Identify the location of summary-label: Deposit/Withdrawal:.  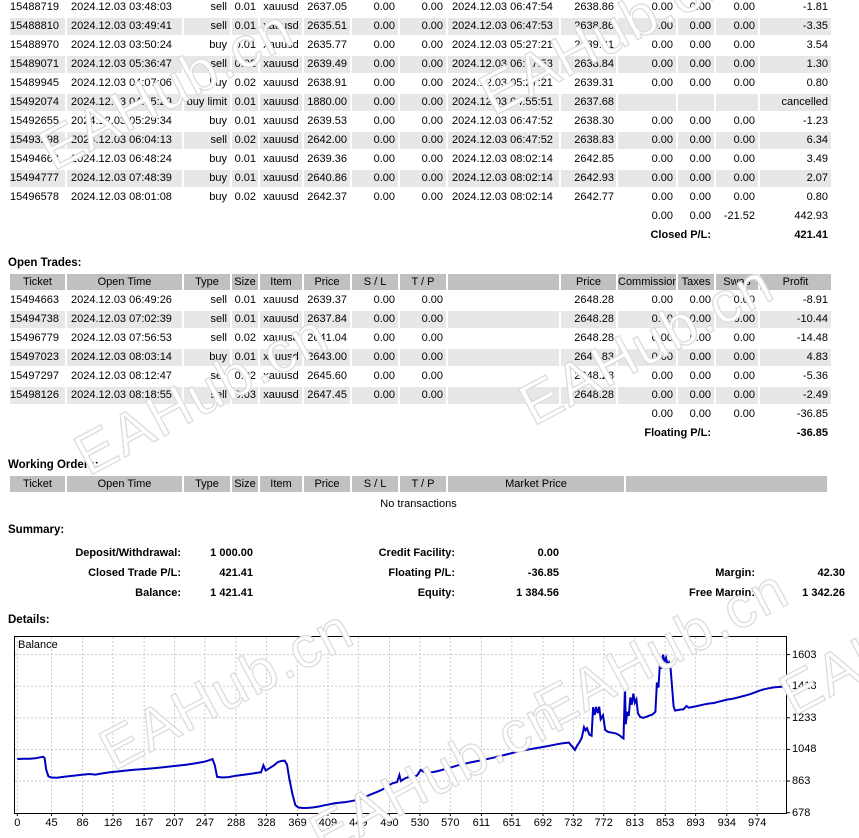
(128, 553).